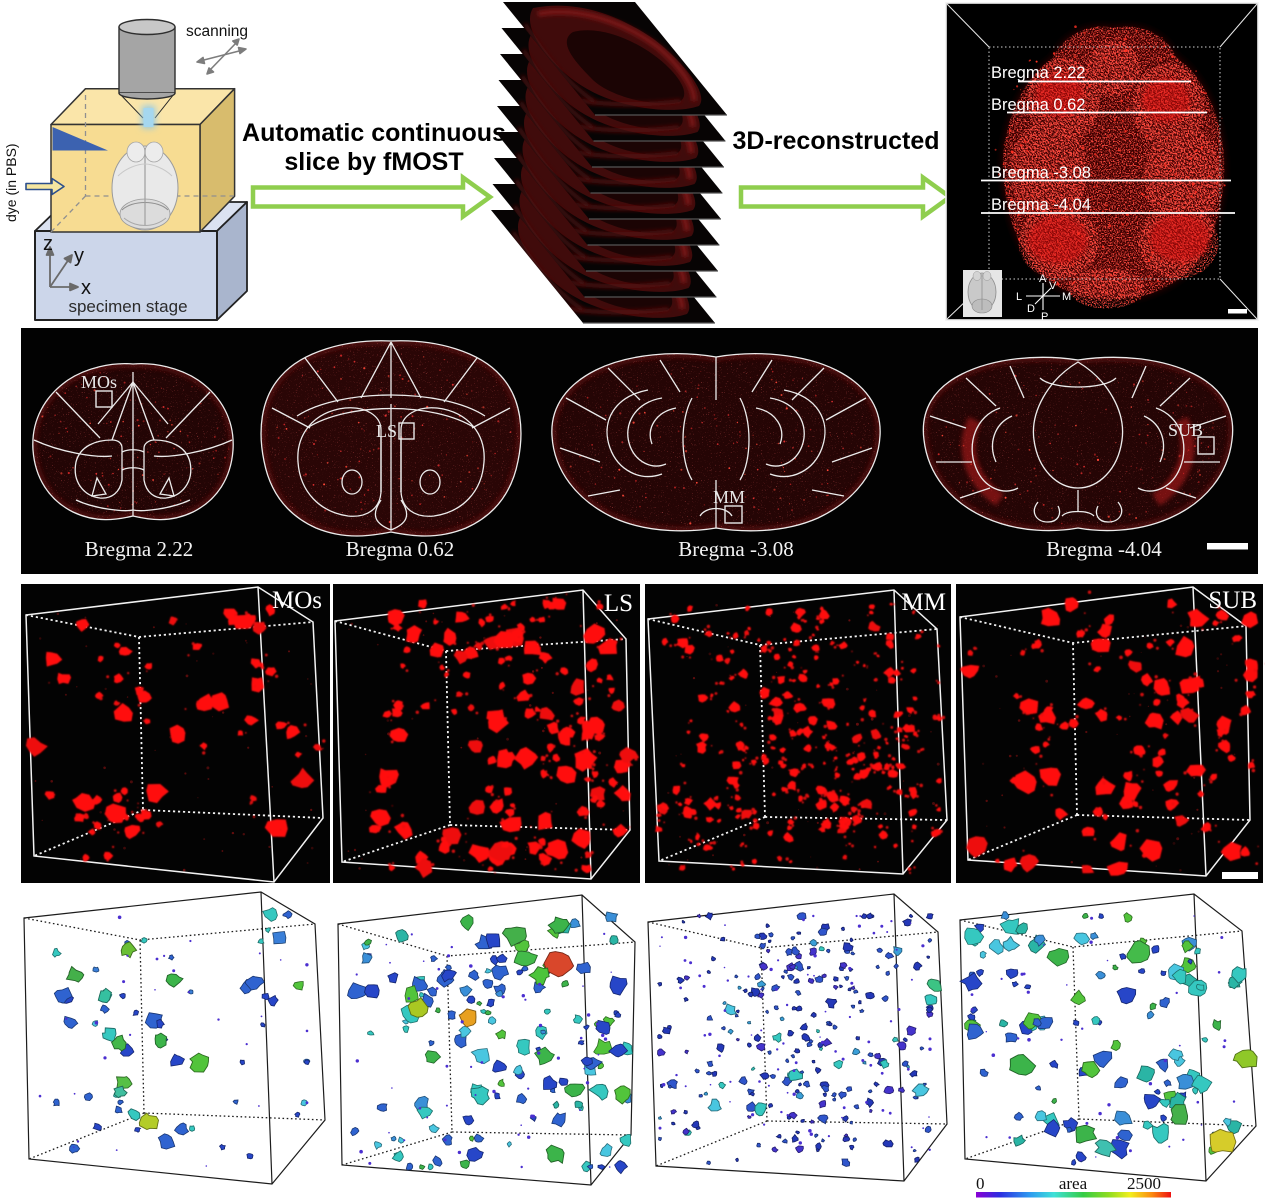 The height and width of the screenshot is (1202, 1265). Describe the element at coordinates (11, 182) in the screenshot. I see `svg-text: dye (in PBS)` at that location.